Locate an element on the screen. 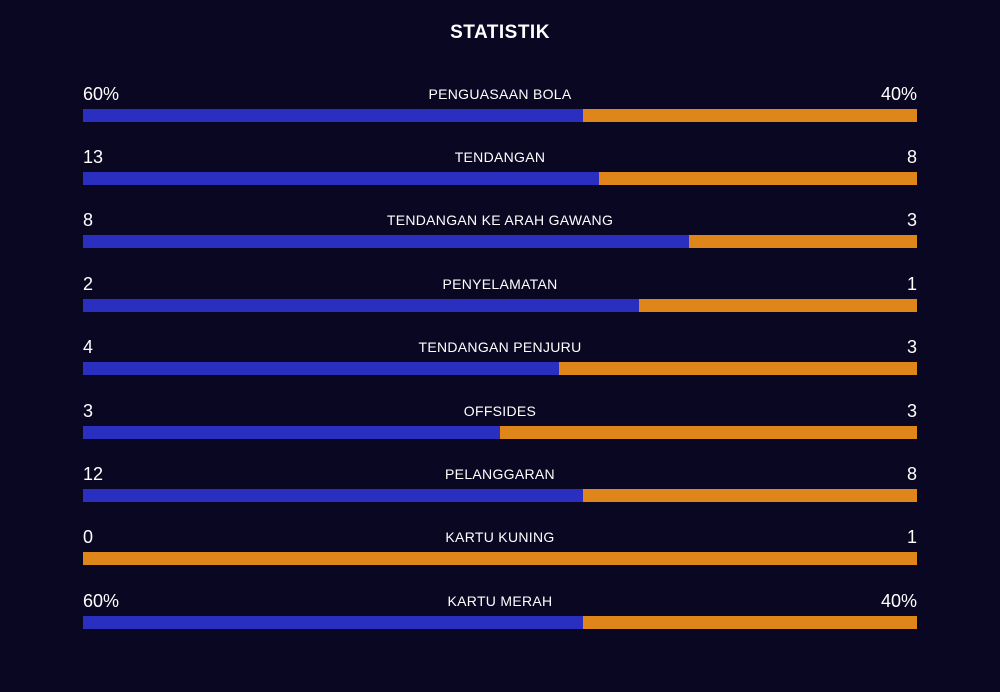  stat-row-possession: 60% PENGUASAAN BOLA 40% is located at coordinates (500, 111).